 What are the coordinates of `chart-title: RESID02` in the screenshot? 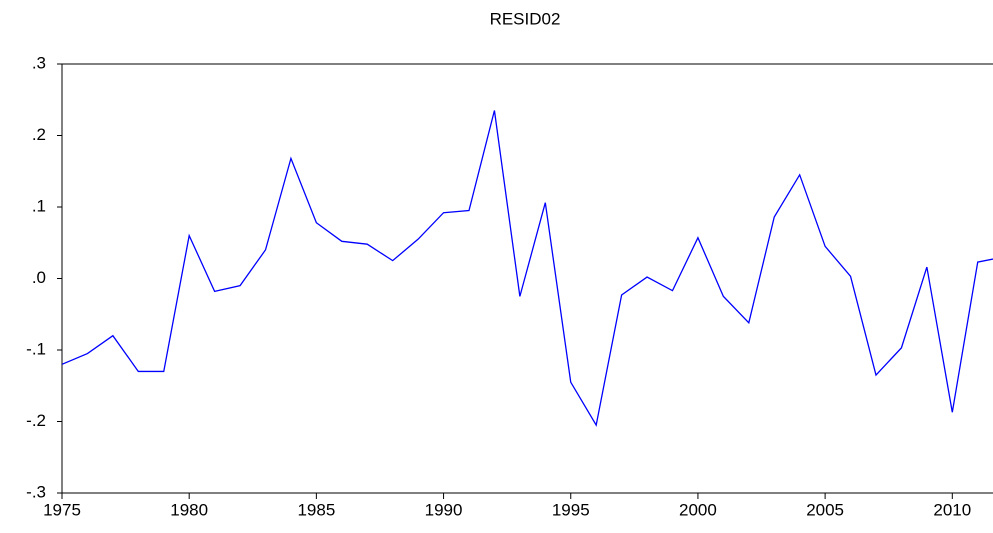 It's located at (525, 18).